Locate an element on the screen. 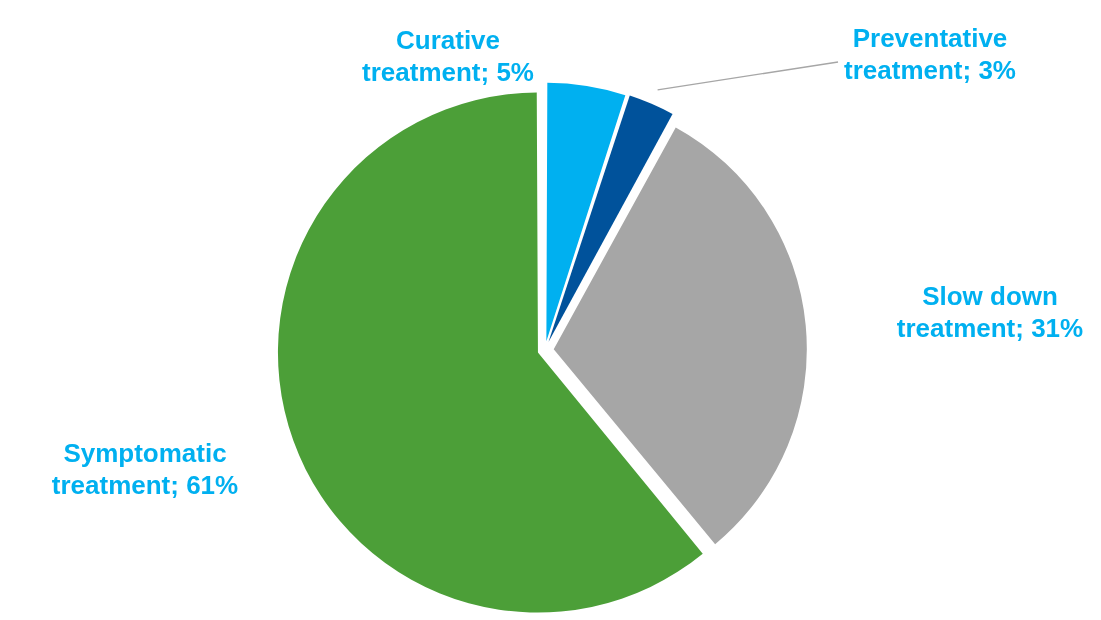  slice-label: Slow down treatment; 31% is located at coordinates (990, 312).